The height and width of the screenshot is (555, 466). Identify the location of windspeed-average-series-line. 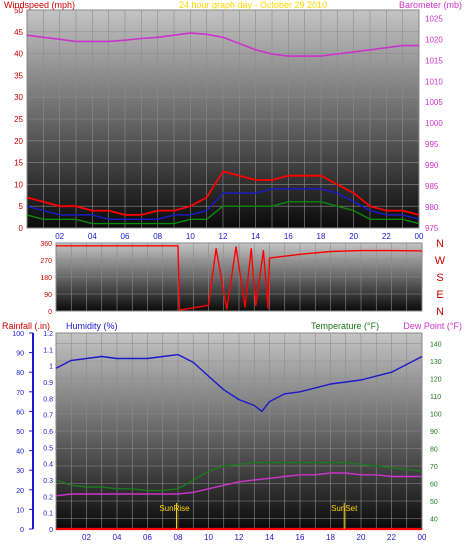
(223, 204).